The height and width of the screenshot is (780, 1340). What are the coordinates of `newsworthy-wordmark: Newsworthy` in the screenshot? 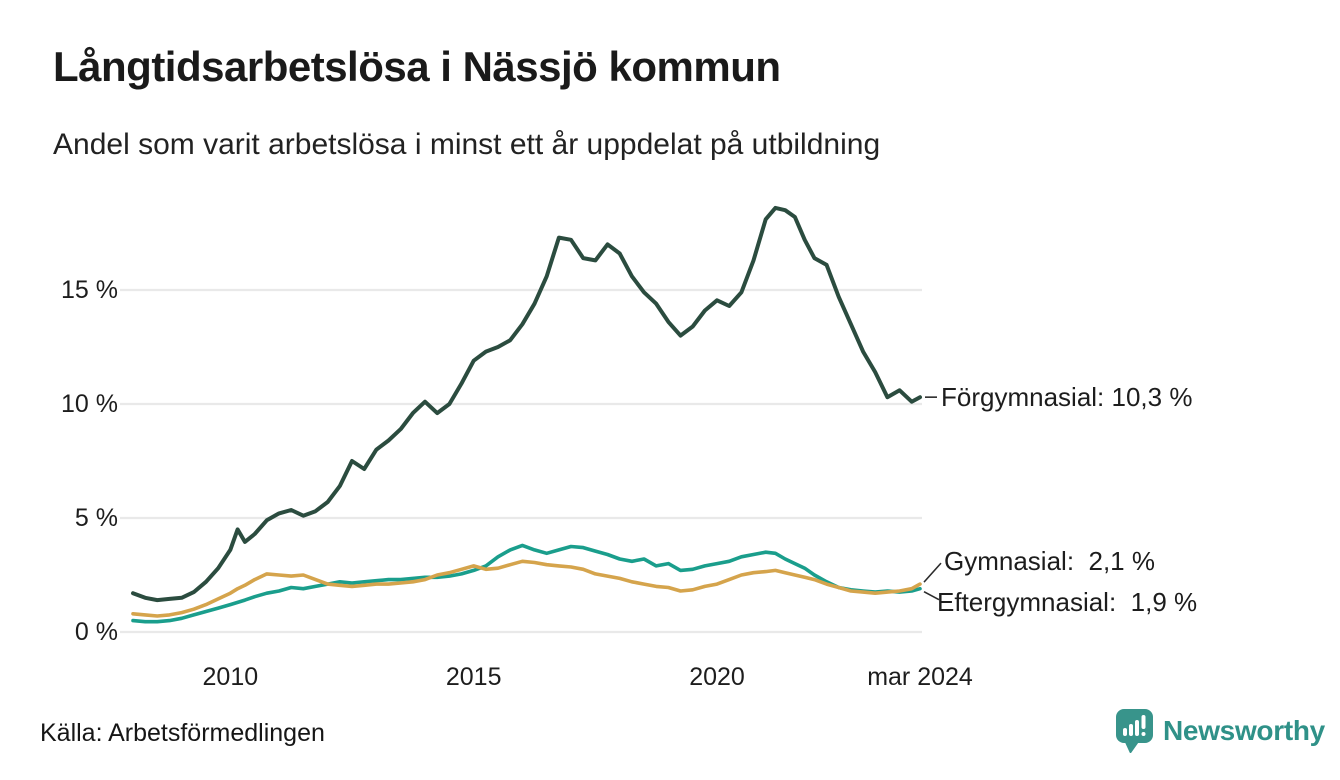 It's located at (1244, 730).